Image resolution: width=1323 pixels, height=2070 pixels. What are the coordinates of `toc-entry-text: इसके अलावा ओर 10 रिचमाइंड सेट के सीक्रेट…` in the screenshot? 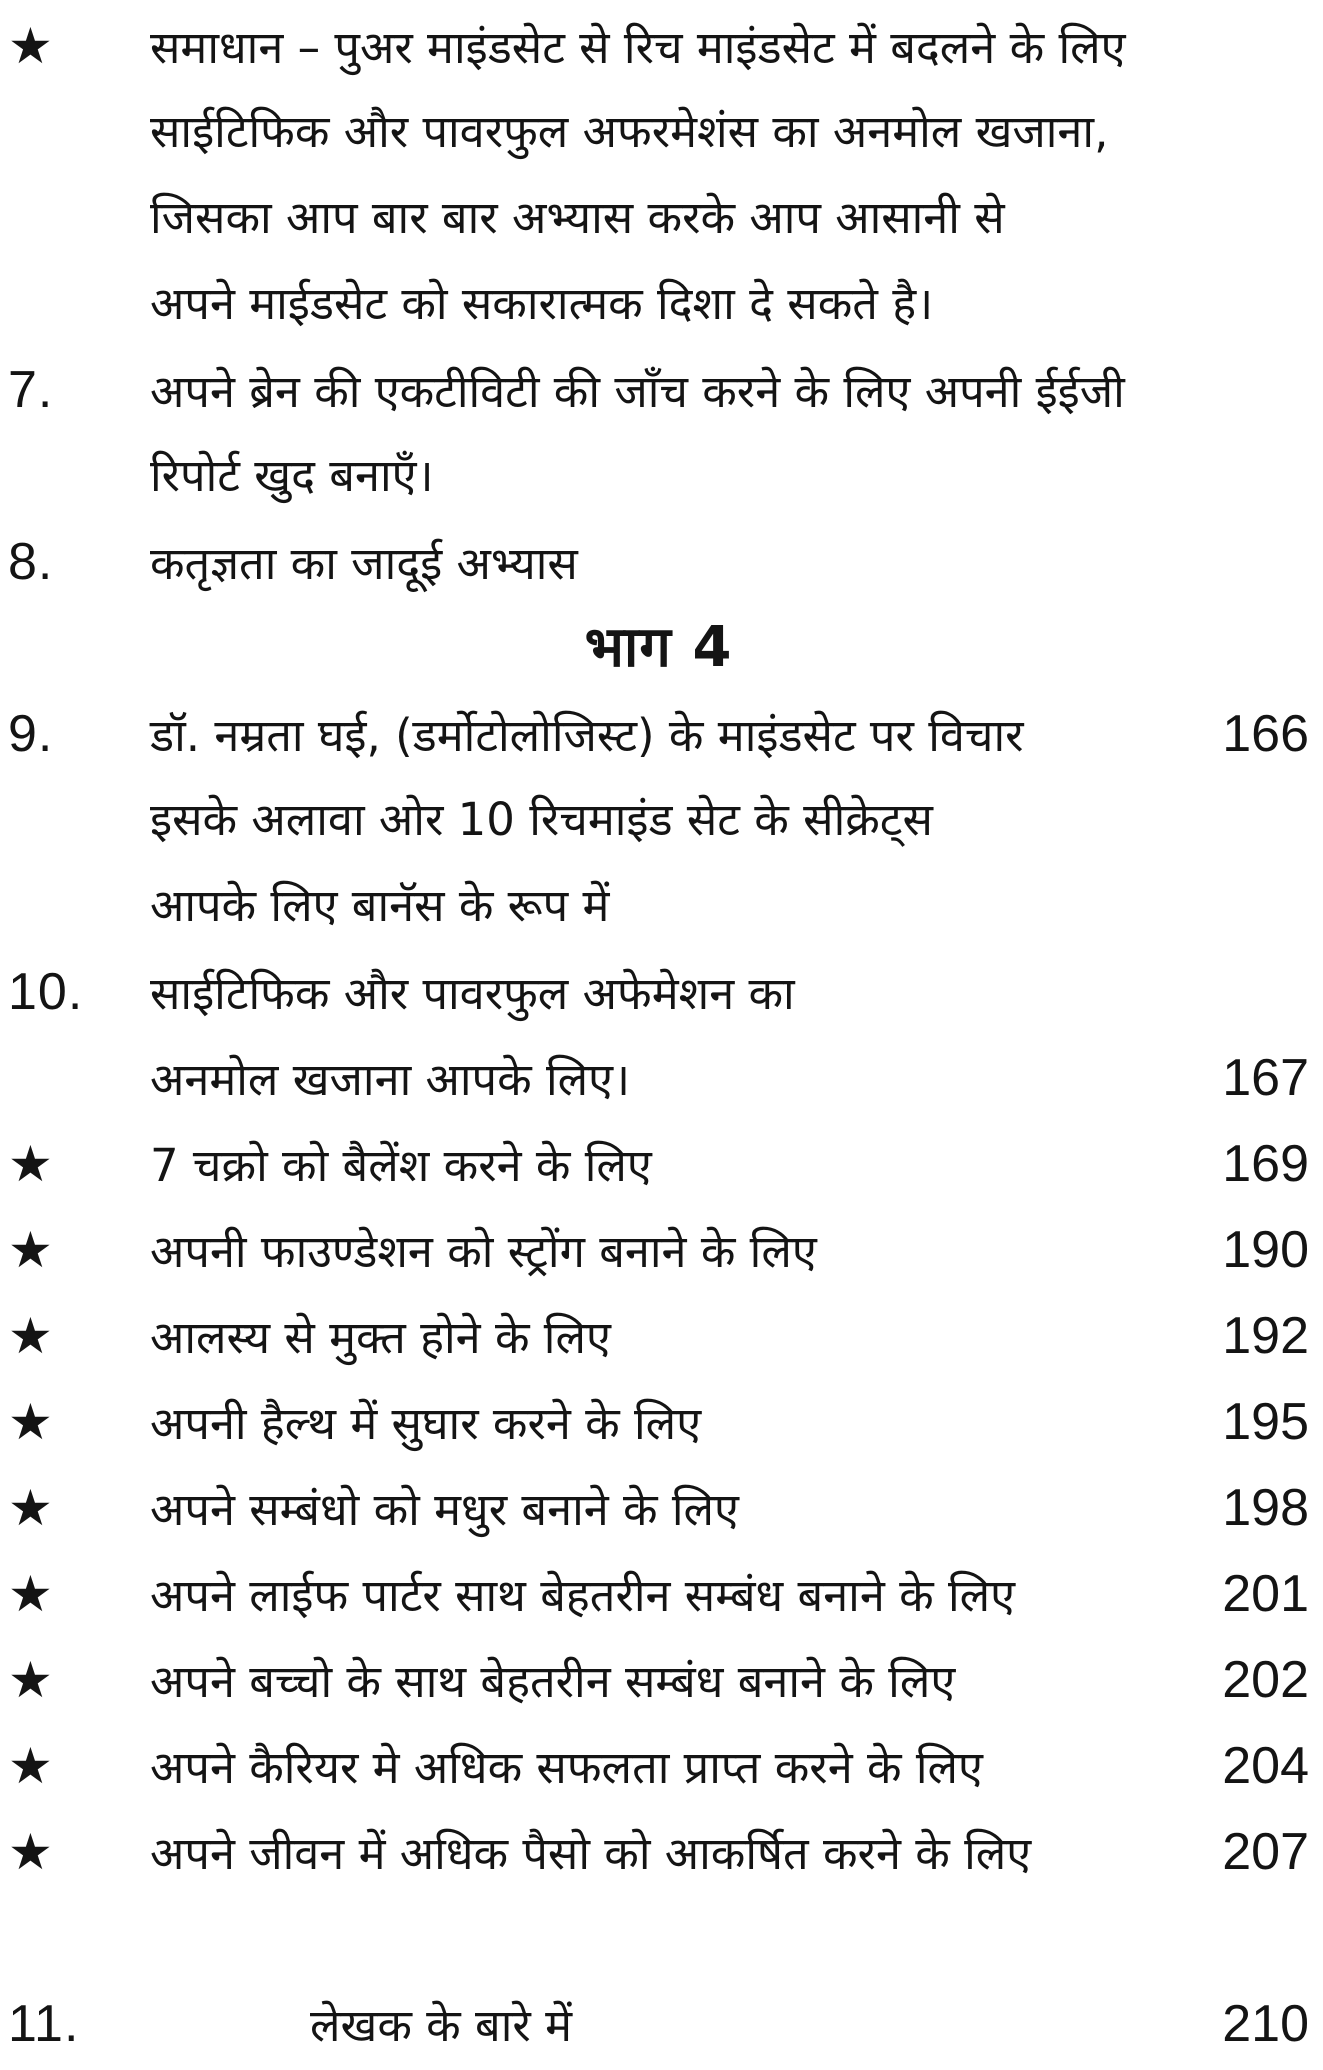 It's located at (541, 819).